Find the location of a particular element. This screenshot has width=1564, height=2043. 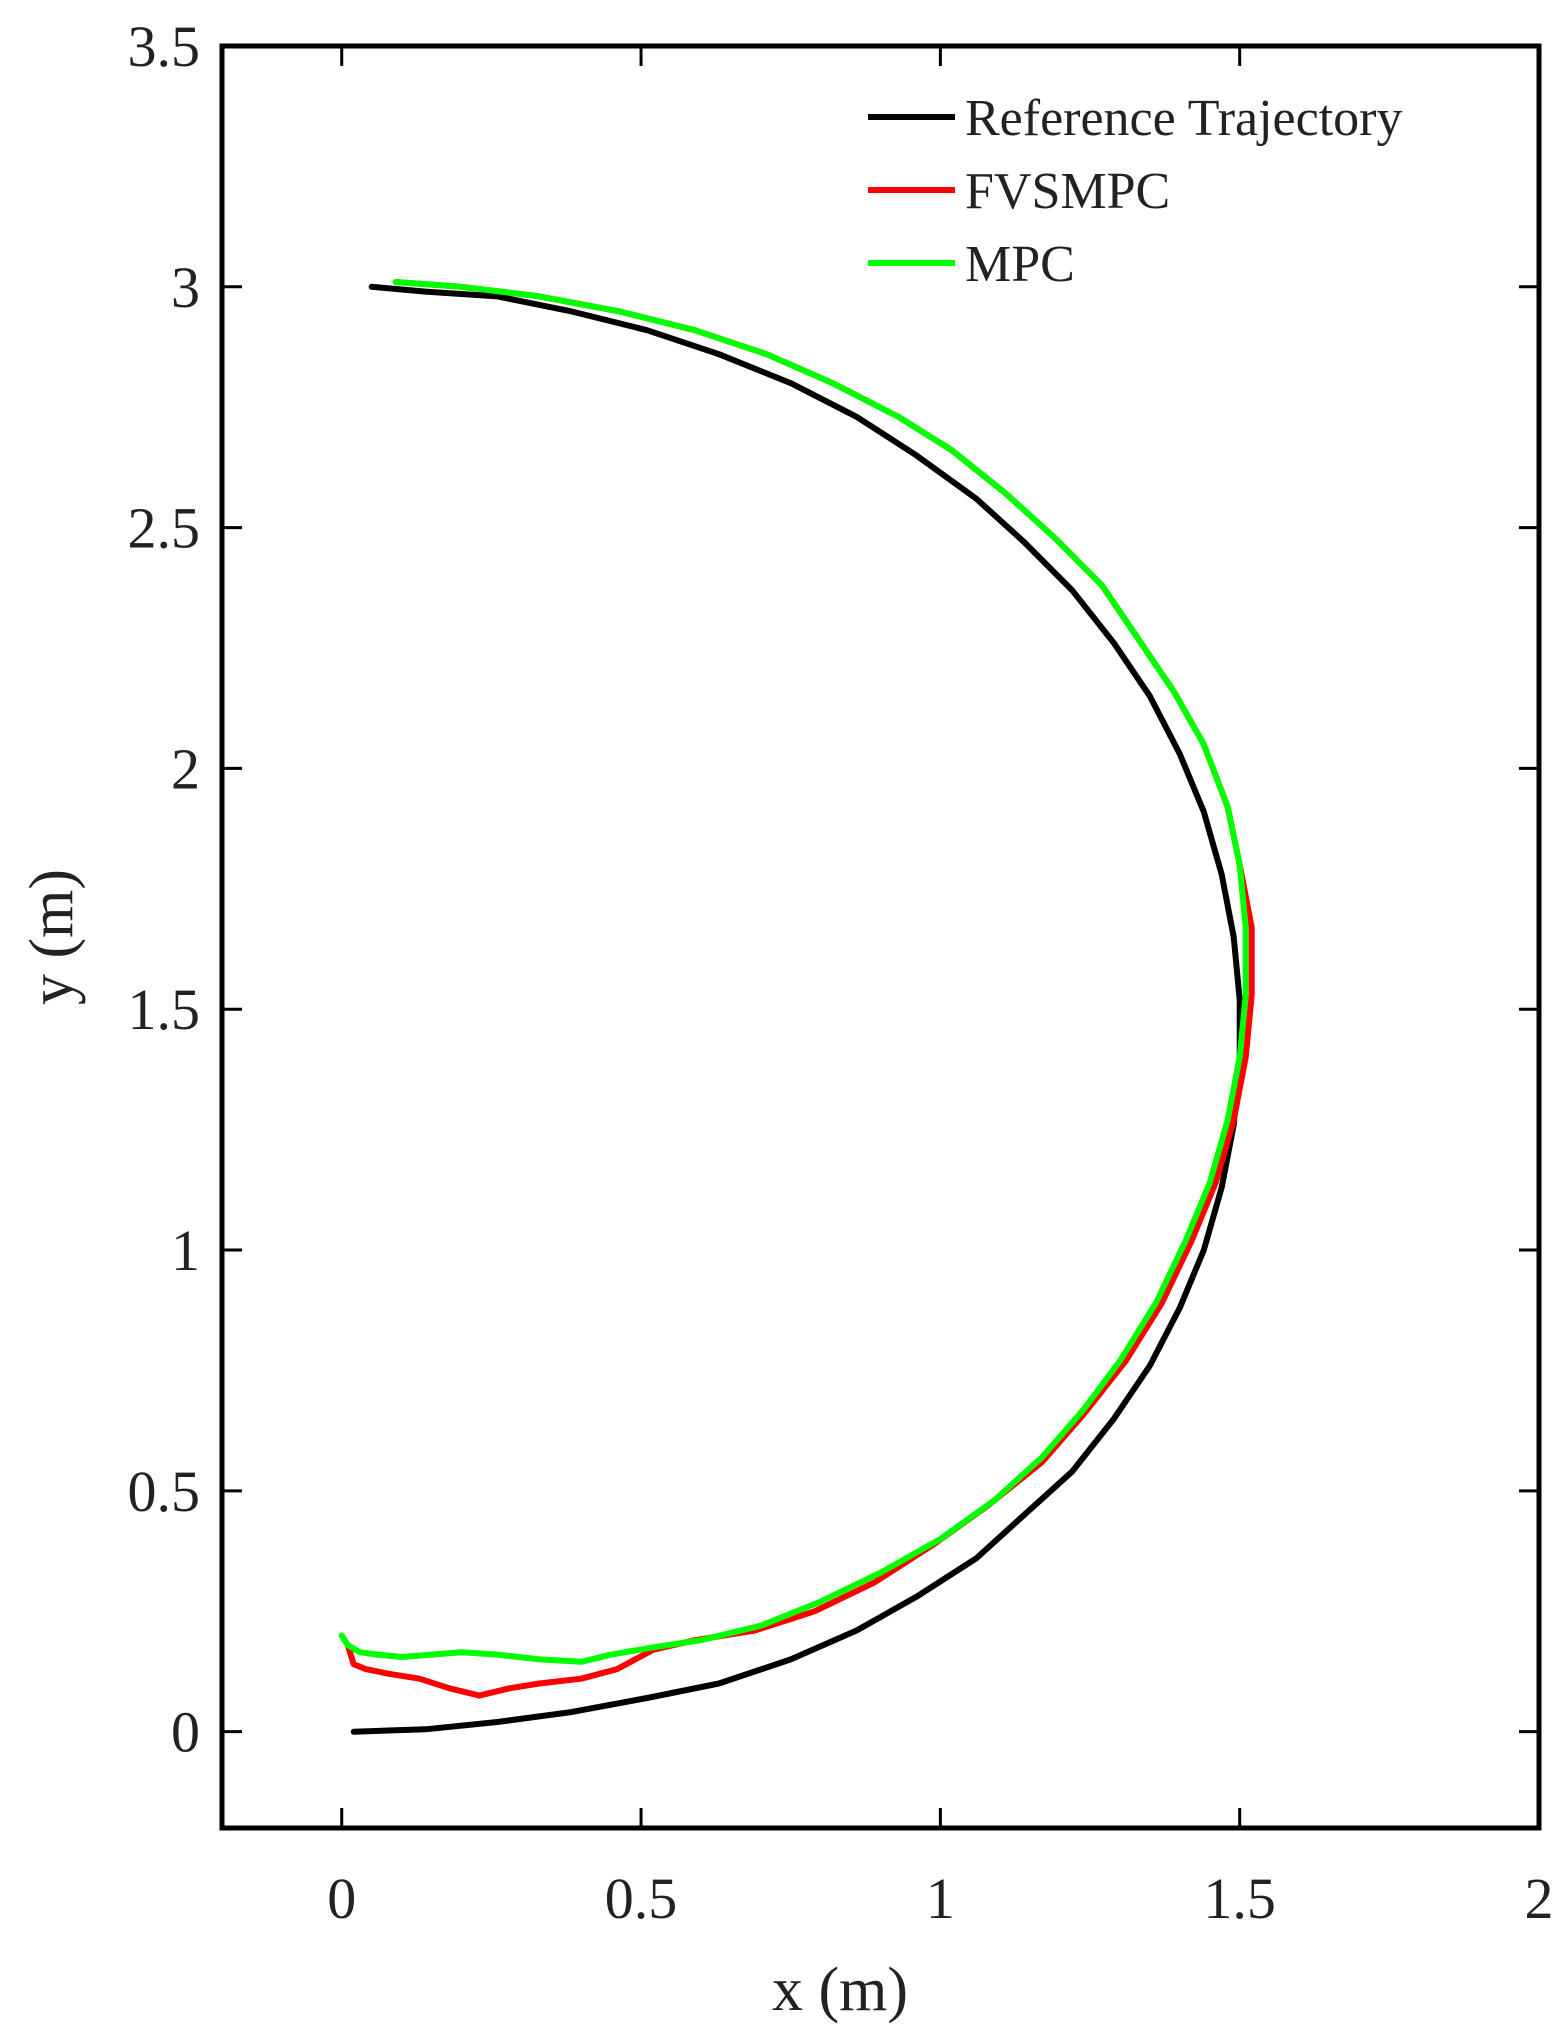

x-tick-label: 0.5 is located at coordinates (641, 1898).